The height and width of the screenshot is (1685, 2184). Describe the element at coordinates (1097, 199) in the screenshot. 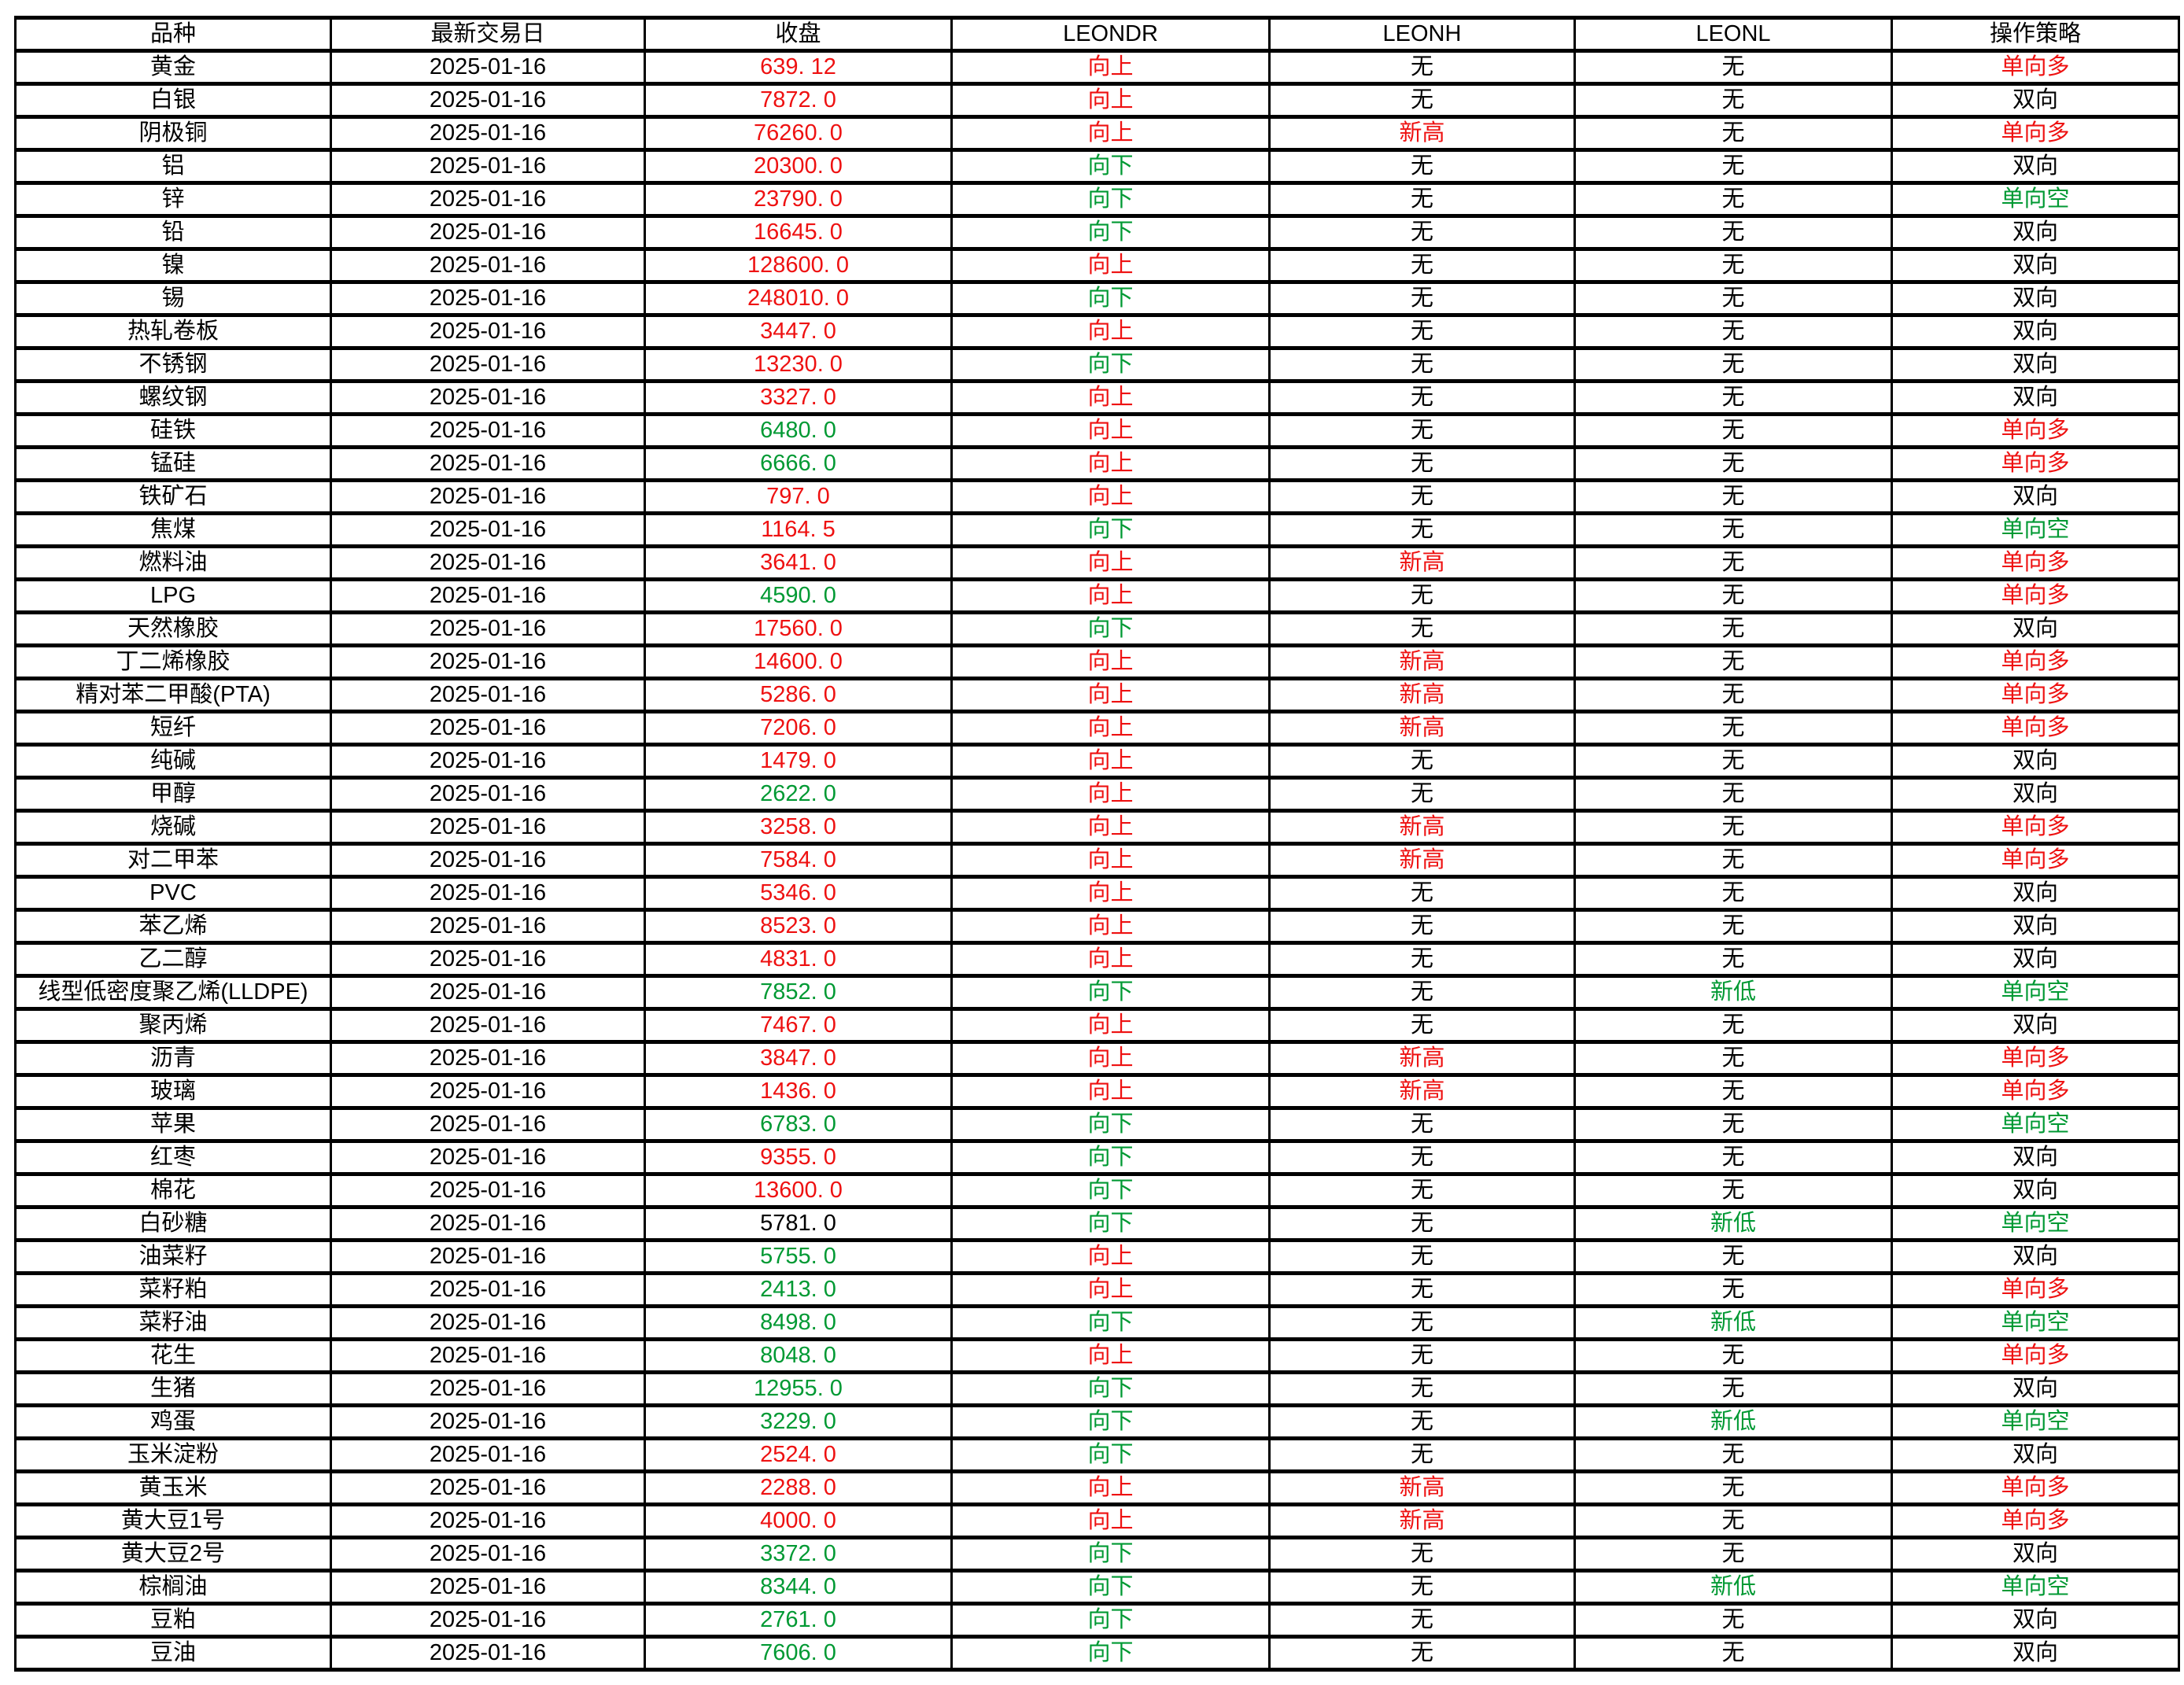

I see `table-row: 锌 2025-01-16 23790. 0 向下无无单向空` at that location.